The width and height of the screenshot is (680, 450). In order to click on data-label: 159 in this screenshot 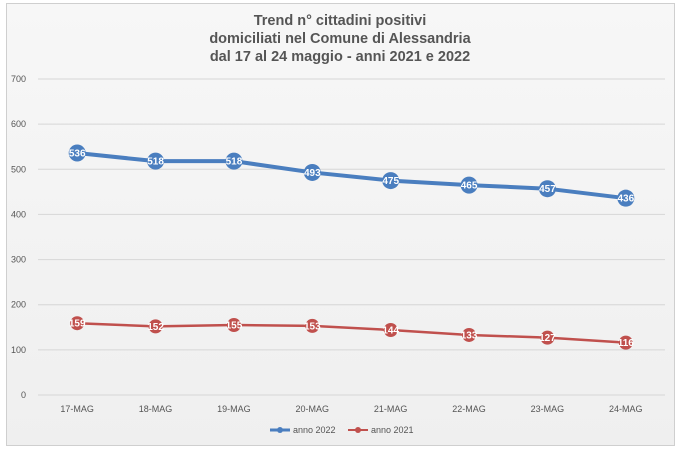, I will do `click(77, 324)`.